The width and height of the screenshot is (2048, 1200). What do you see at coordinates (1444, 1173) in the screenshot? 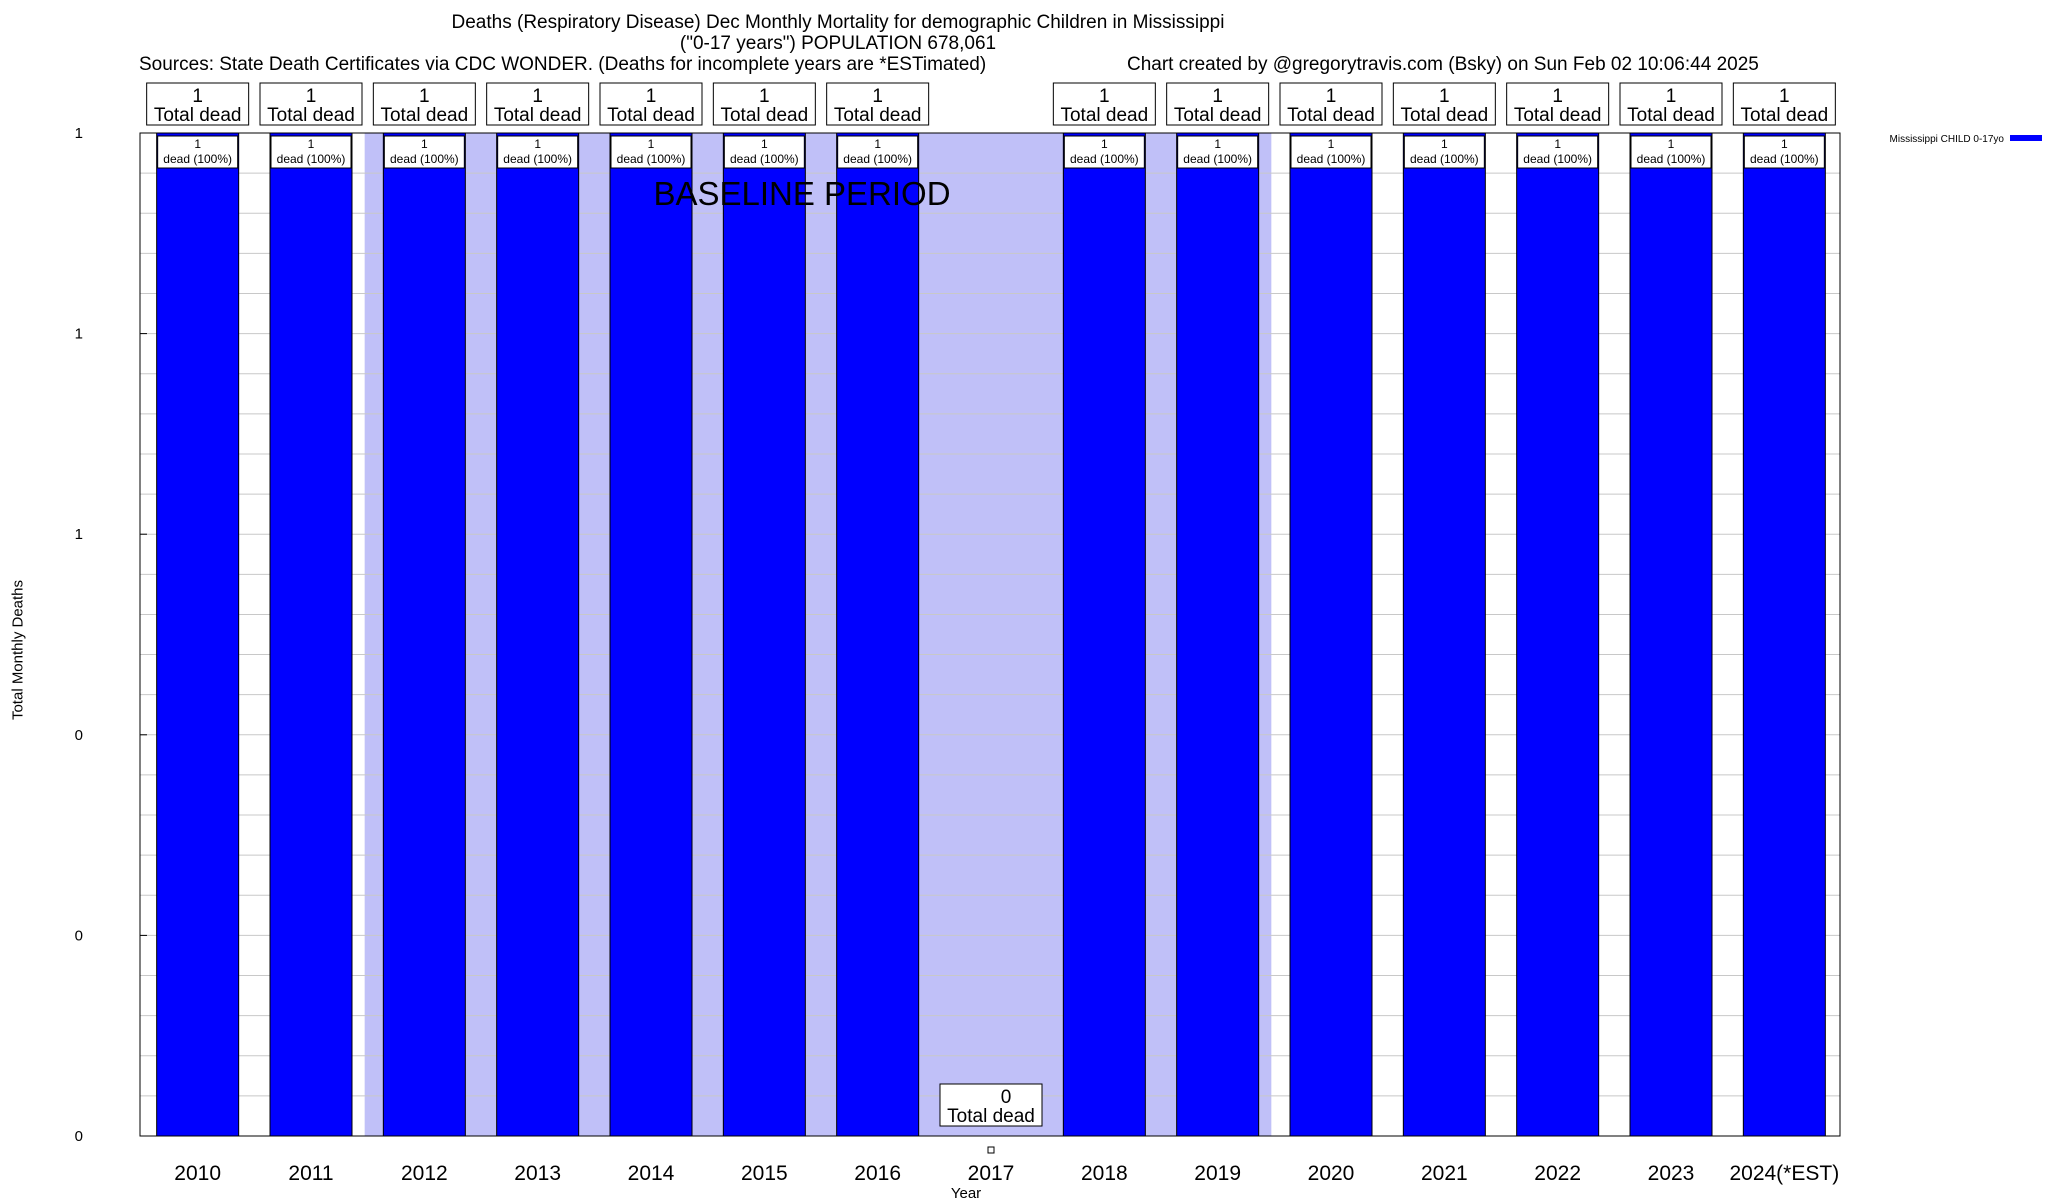
I see `x-tick-label: 2021` at bounding box center [1444, 1173].